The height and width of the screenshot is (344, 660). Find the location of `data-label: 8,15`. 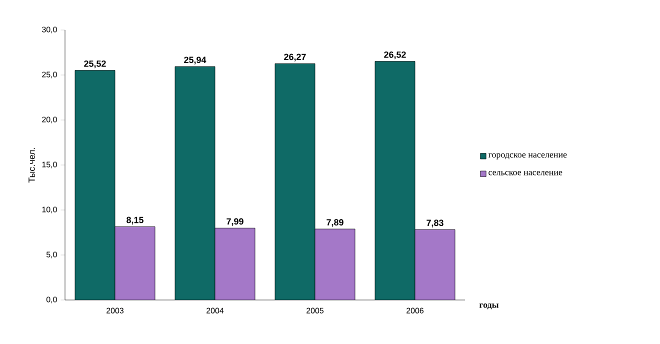

data-label: 8,15 is located at coordinates (135, 220).